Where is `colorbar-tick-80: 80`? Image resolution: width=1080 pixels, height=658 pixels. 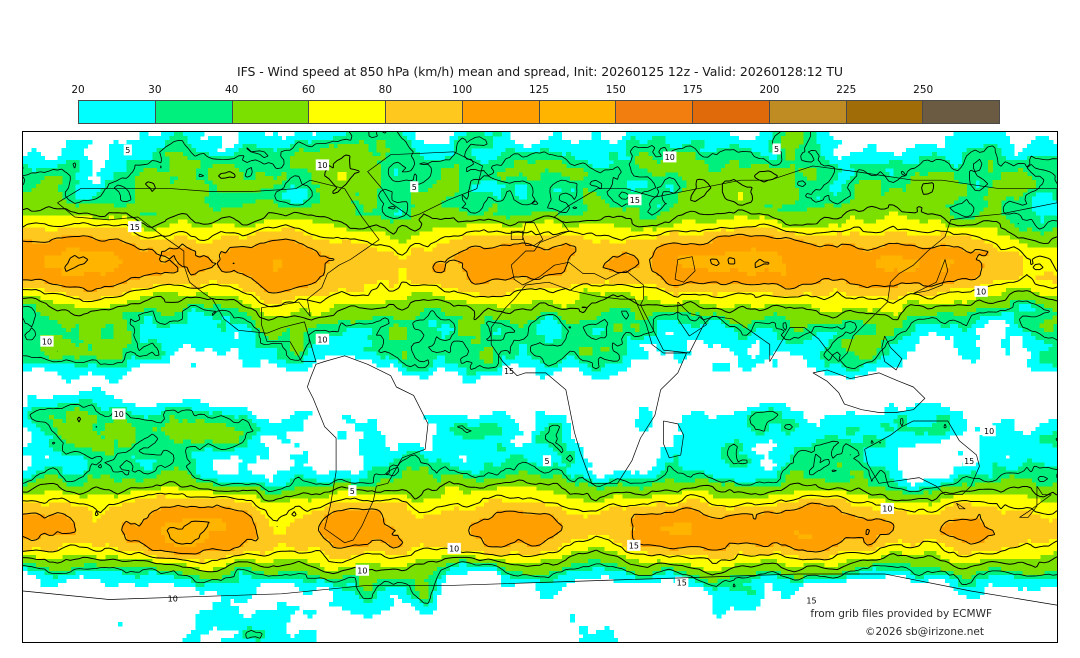 colorbar-tick-80: 80 is located at coordinates (385, 90).